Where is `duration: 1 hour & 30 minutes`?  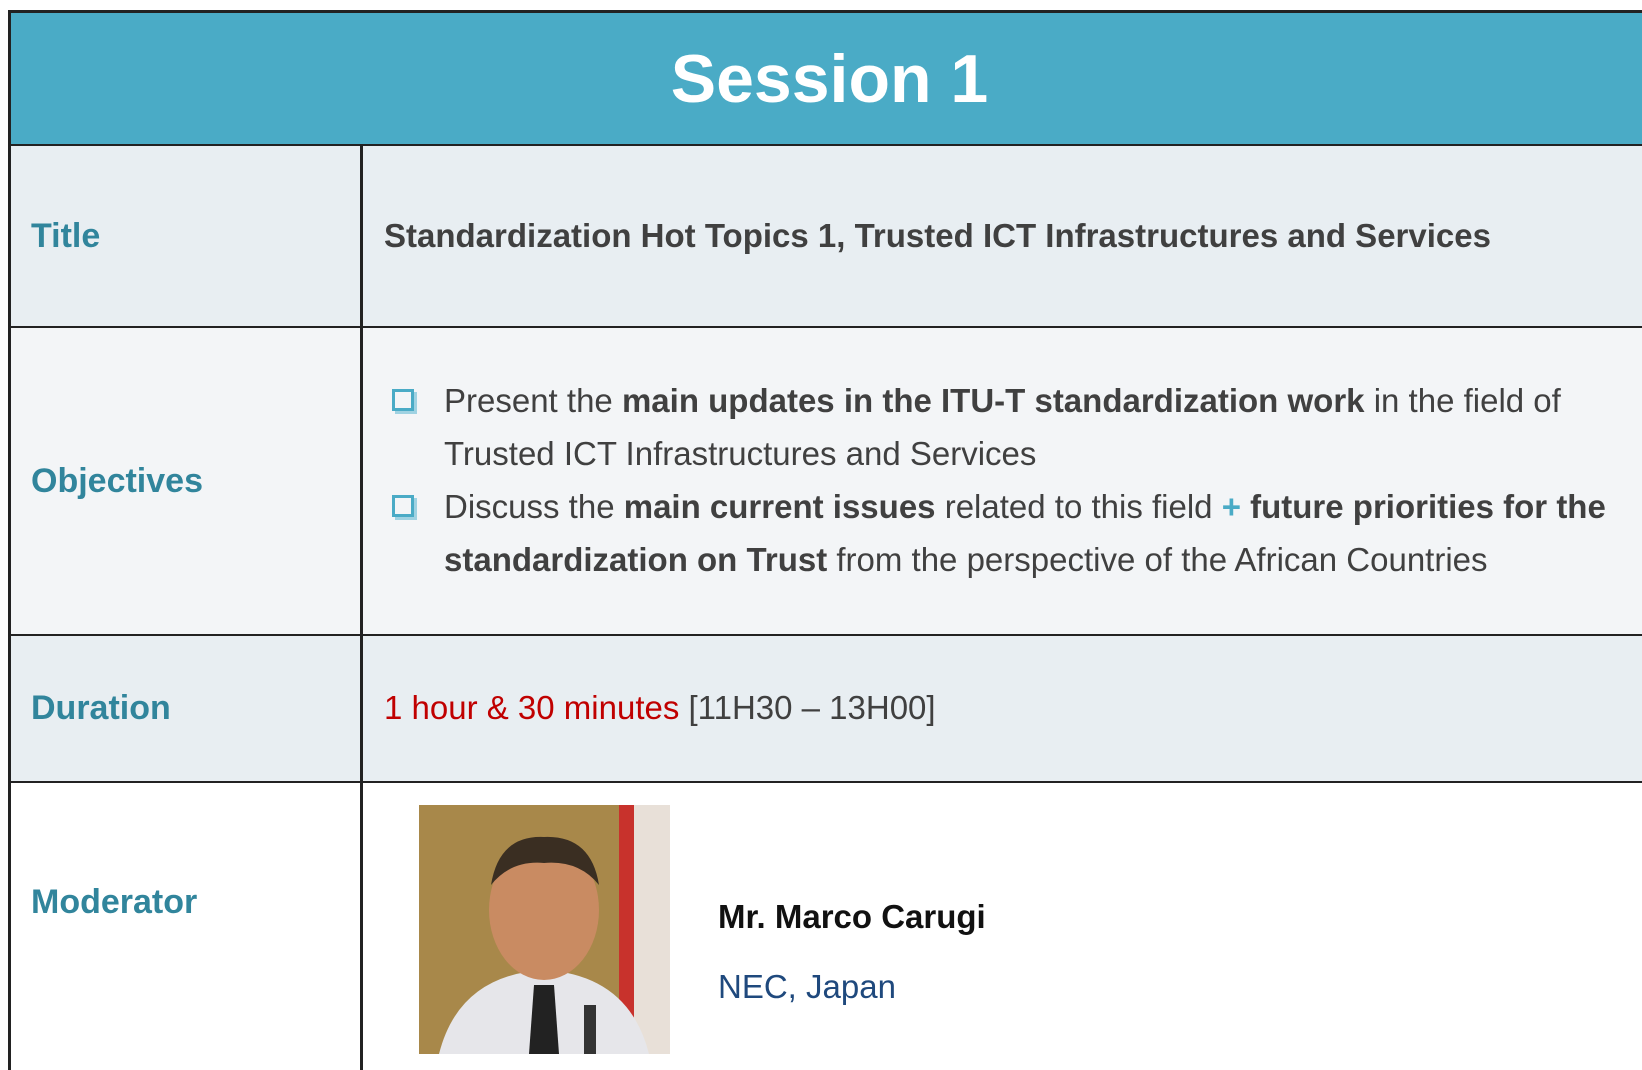
duration: 1 hour & 30 minutes is located at coordinates (532, 708).